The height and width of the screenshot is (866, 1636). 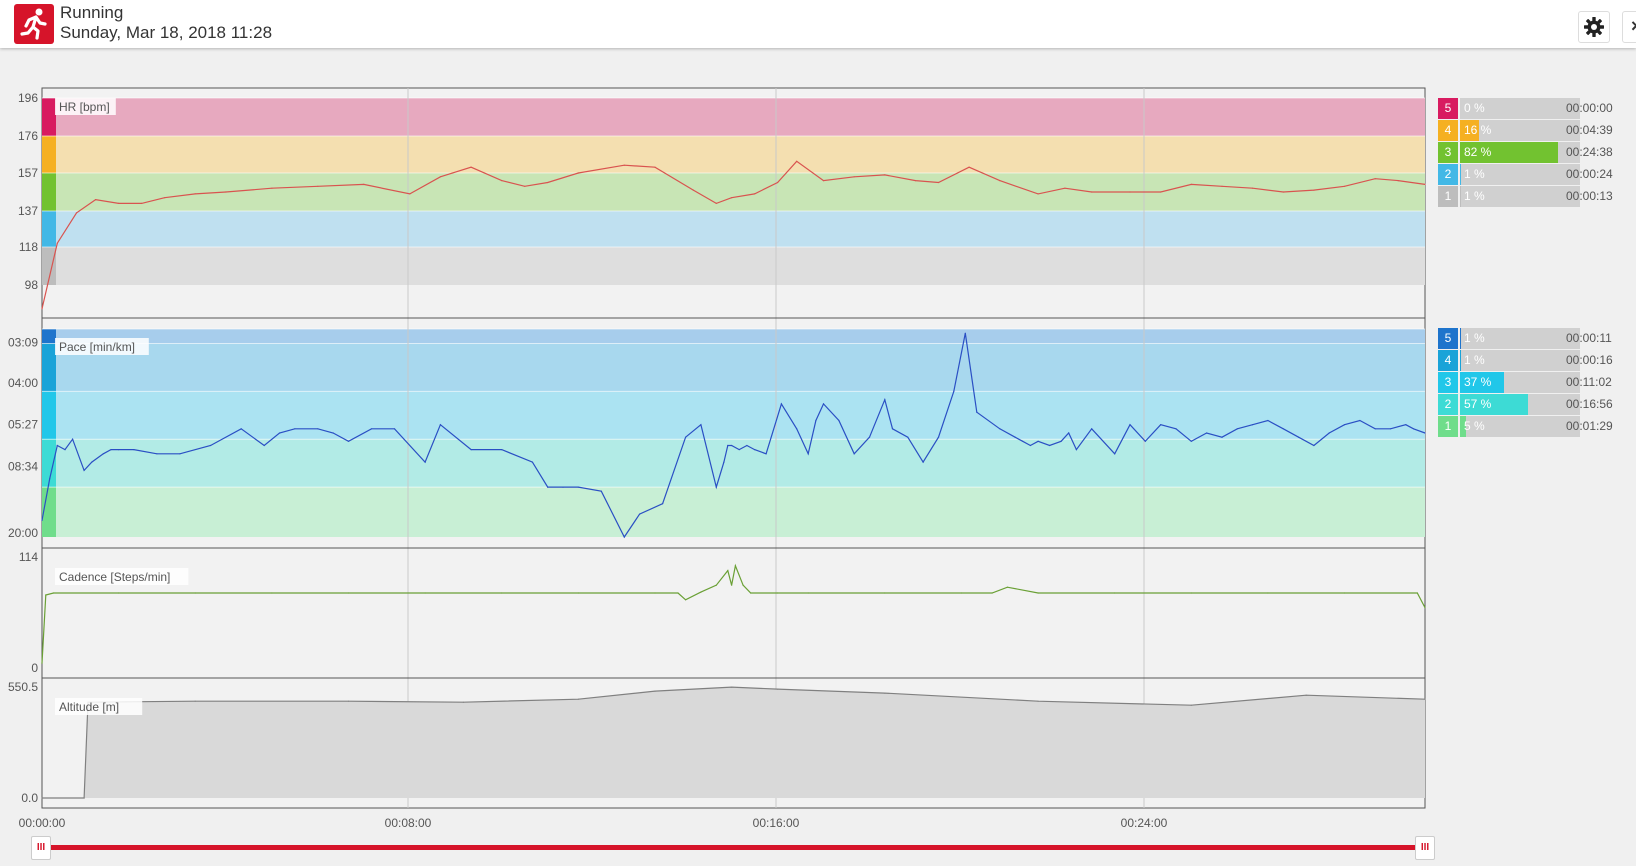 What do you see at coordinates (1537, 196) in the screenshot?
I see `hr-zone-row: 1 1 %` at bounding box center [1537, 196].